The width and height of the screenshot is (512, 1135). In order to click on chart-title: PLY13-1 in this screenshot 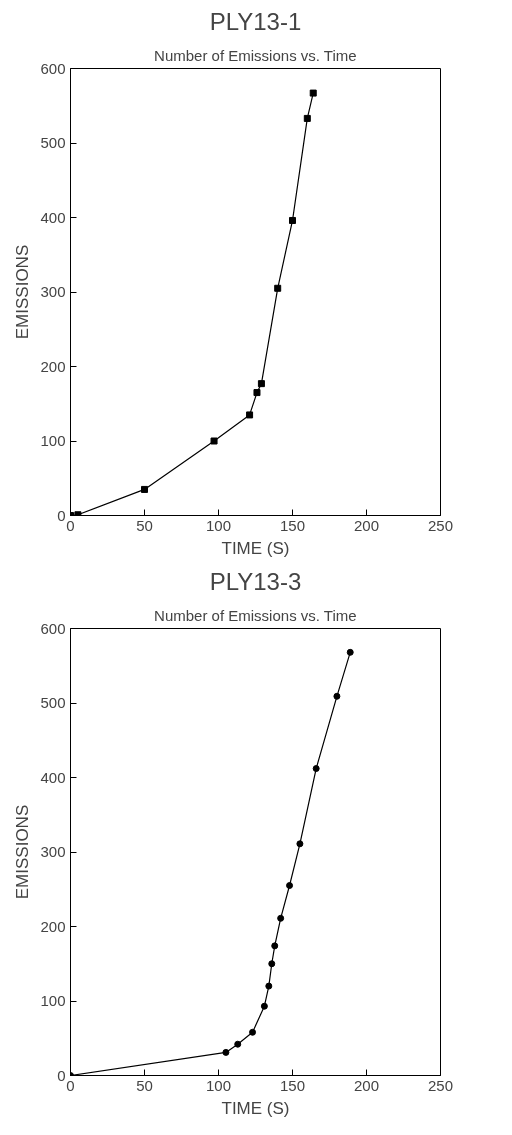, I will do `click(255, 21)`.